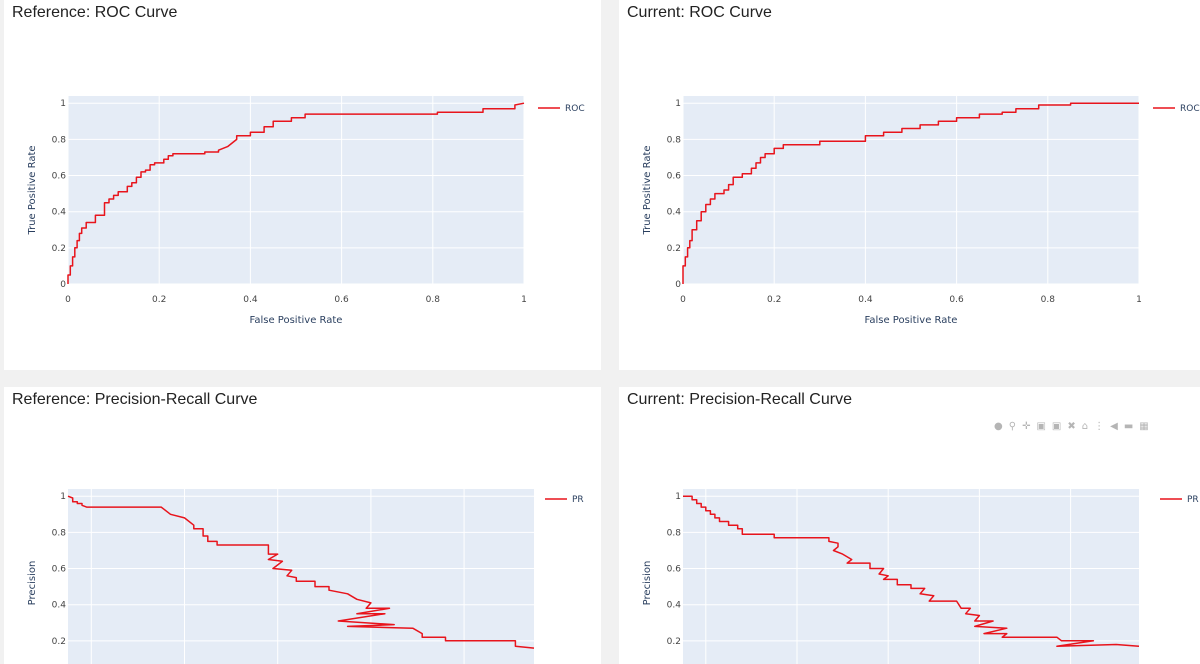 The image size is (1200, 664). I want to click on spike-icon: ⋮, so click(1099, 426).